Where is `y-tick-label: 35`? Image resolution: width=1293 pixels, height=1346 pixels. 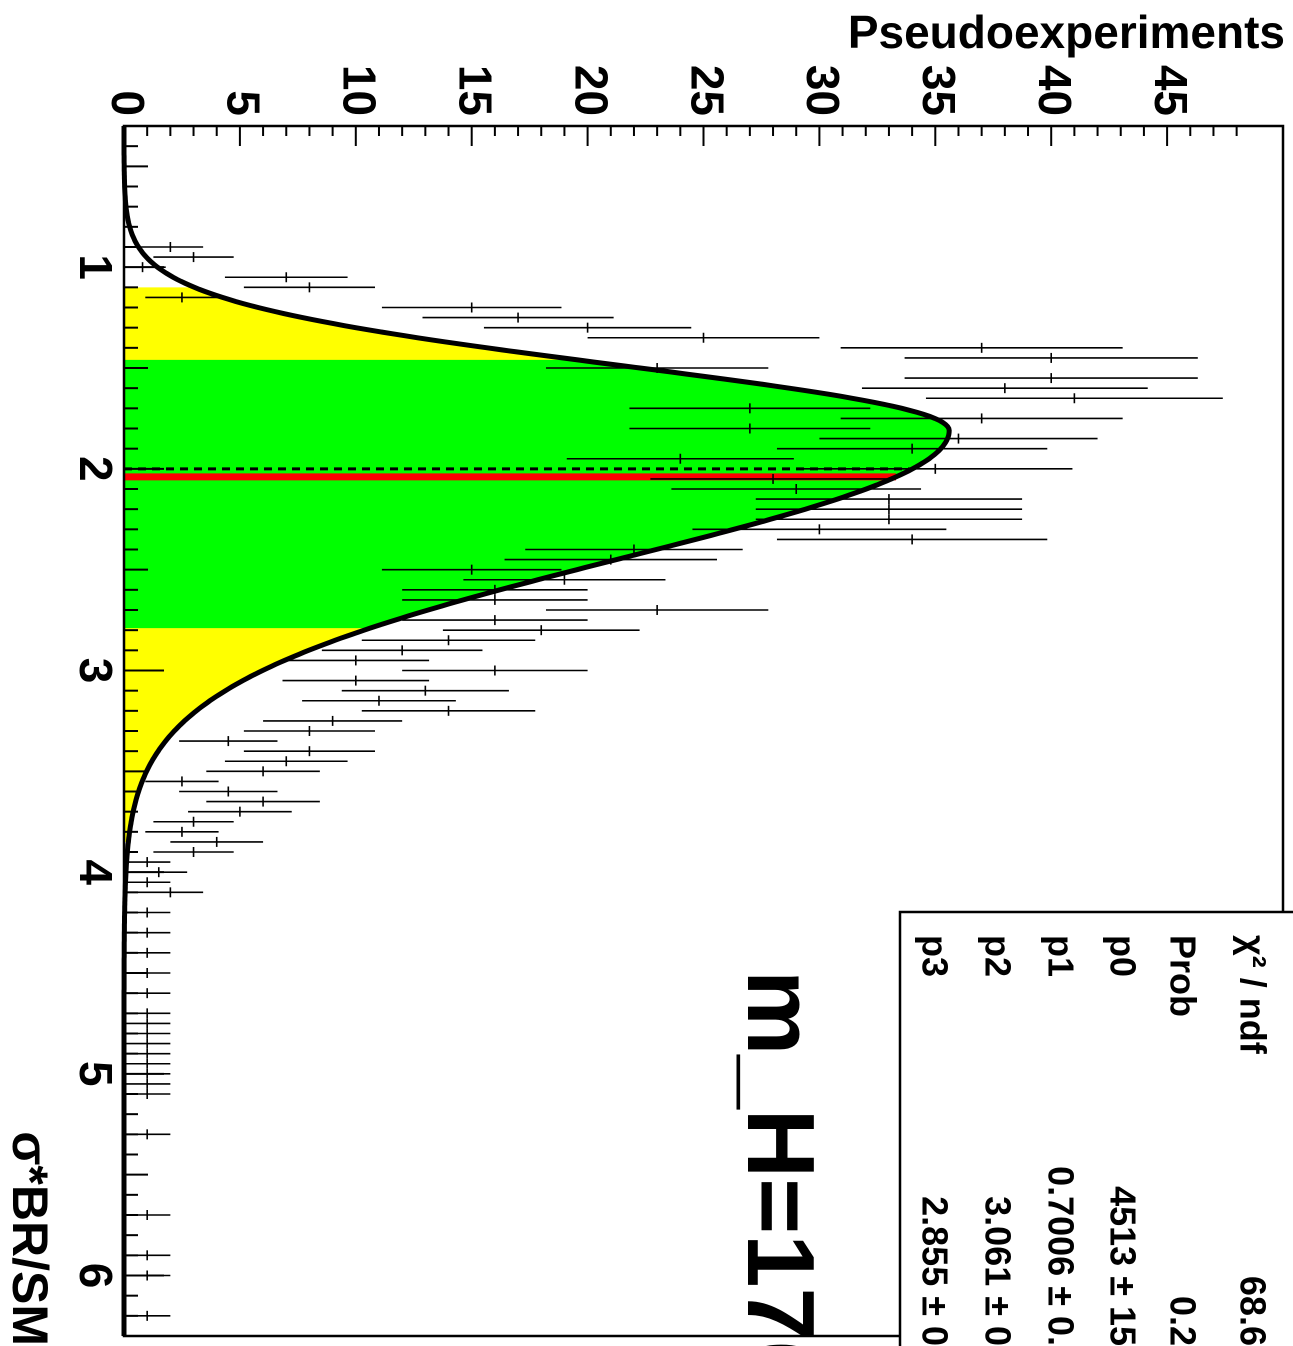 y-tick-label: 35 is located at coordinates (939, 90).